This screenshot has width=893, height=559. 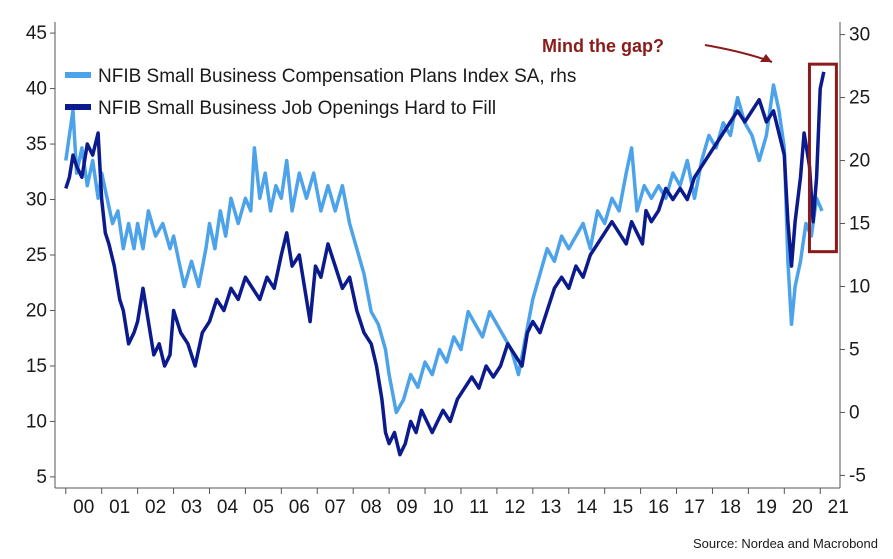 I want to click on annotation-text: Mind the gap?, so click(x=603, y=46).